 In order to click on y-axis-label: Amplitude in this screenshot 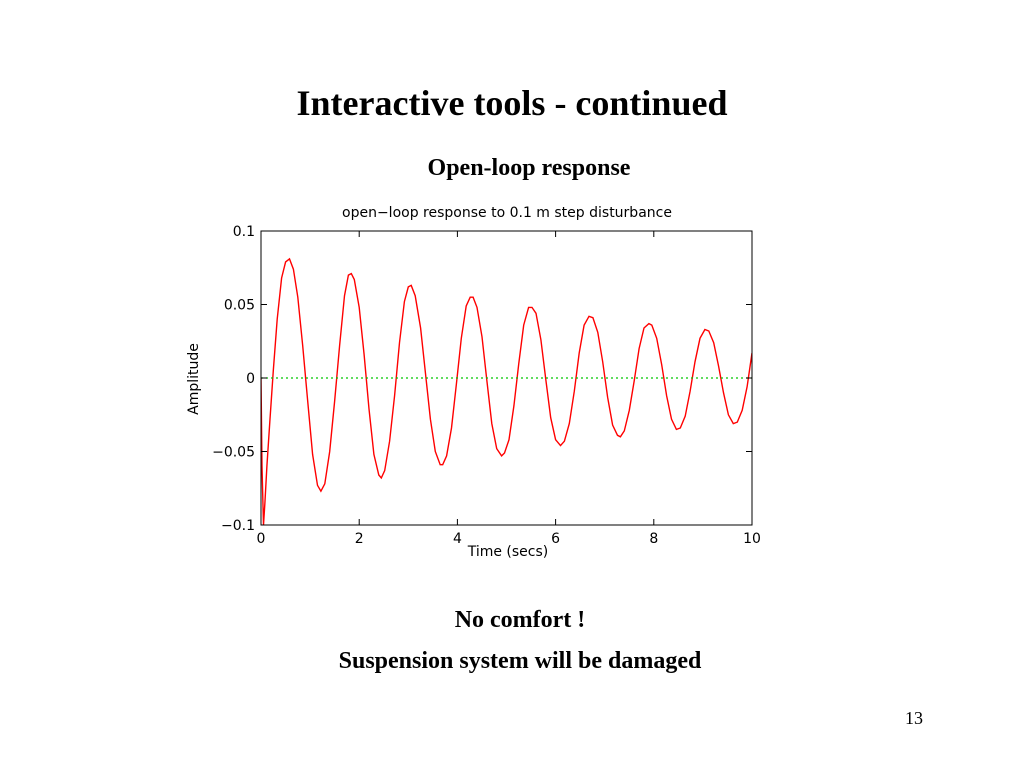, I will do `click(194, 379)`.